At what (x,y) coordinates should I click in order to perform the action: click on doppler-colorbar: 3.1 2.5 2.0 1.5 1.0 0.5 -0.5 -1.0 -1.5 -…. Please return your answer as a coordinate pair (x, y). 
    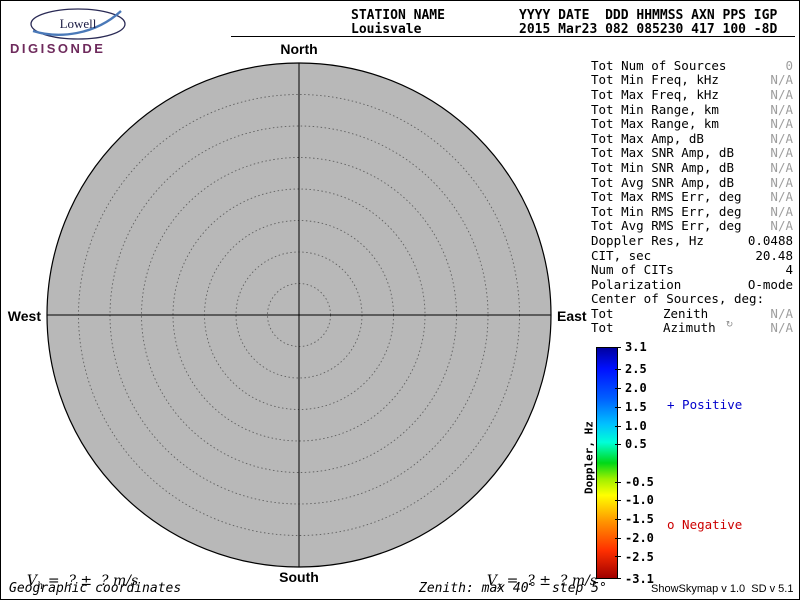
    Looking at the image, I should click on (656, 463).